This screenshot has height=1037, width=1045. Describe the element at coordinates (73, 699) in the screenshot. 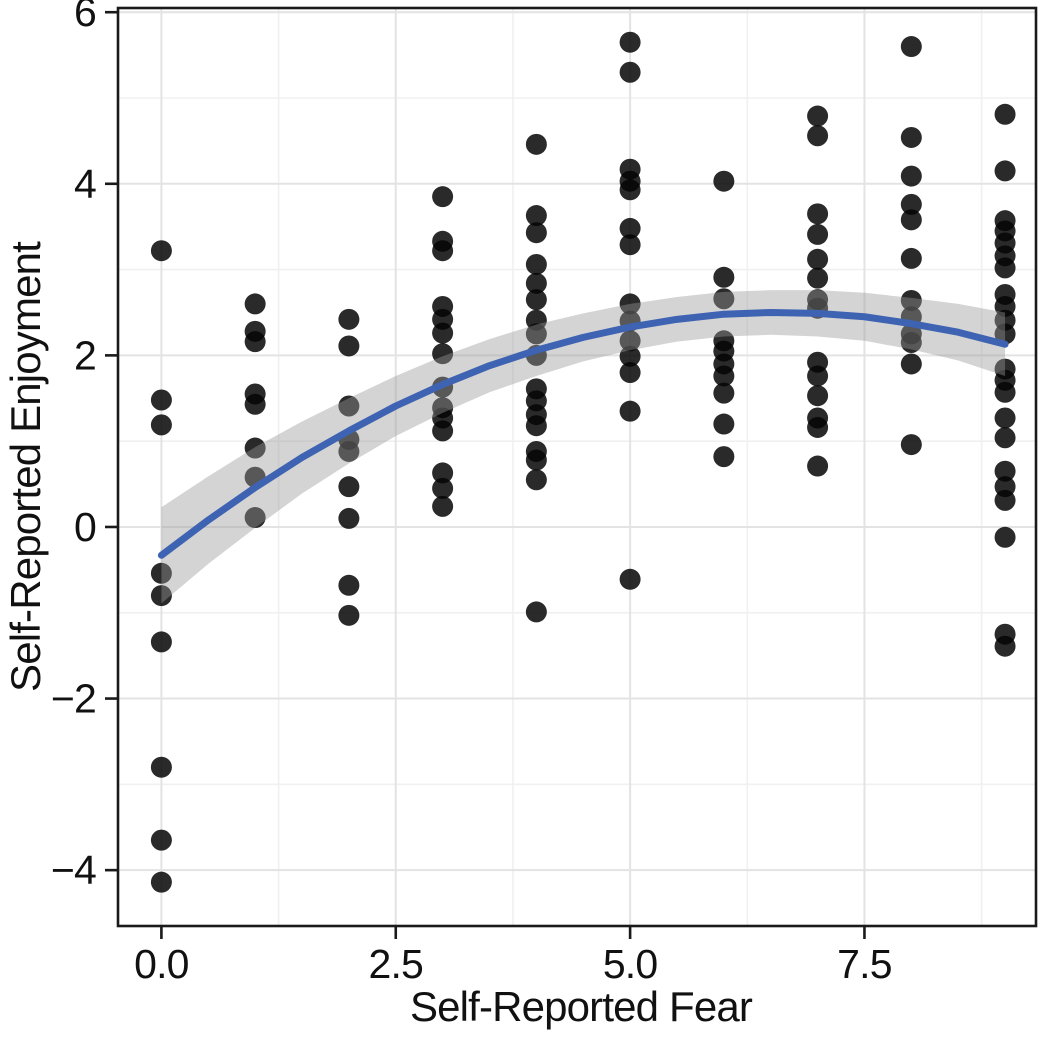

I see `y-tick-label: −2` at that location.